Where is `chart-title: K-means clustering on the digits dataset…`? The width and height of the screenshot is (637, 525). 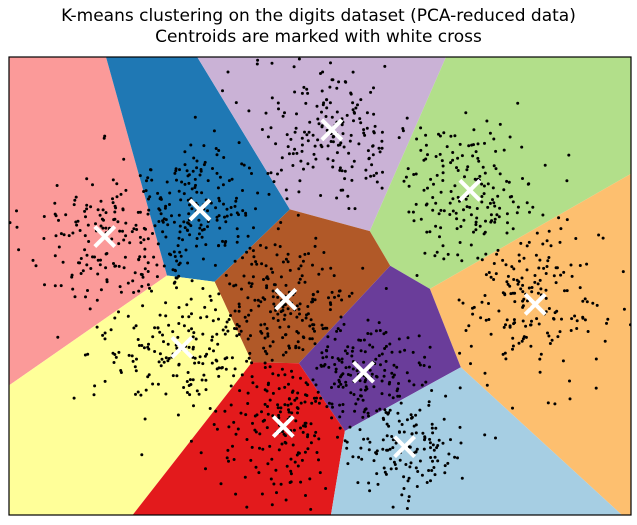
chart-title: K-means clustering on the digits dataset… is located at coordinates (318, 16).